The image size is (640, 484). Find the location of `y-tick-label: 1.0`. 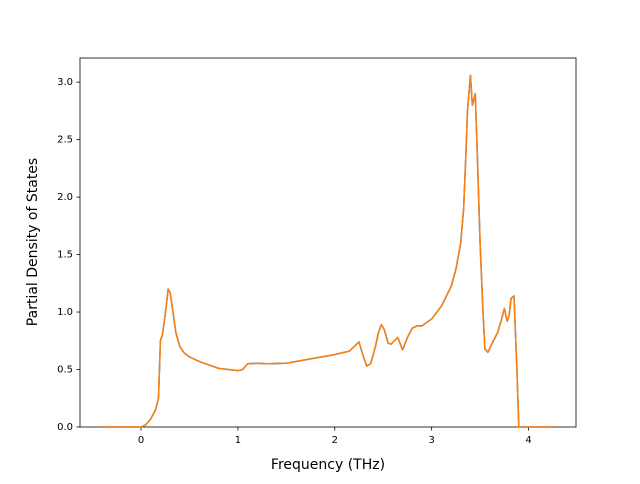

y-tick-label: 1.0 is located at coordinates (65, 312).